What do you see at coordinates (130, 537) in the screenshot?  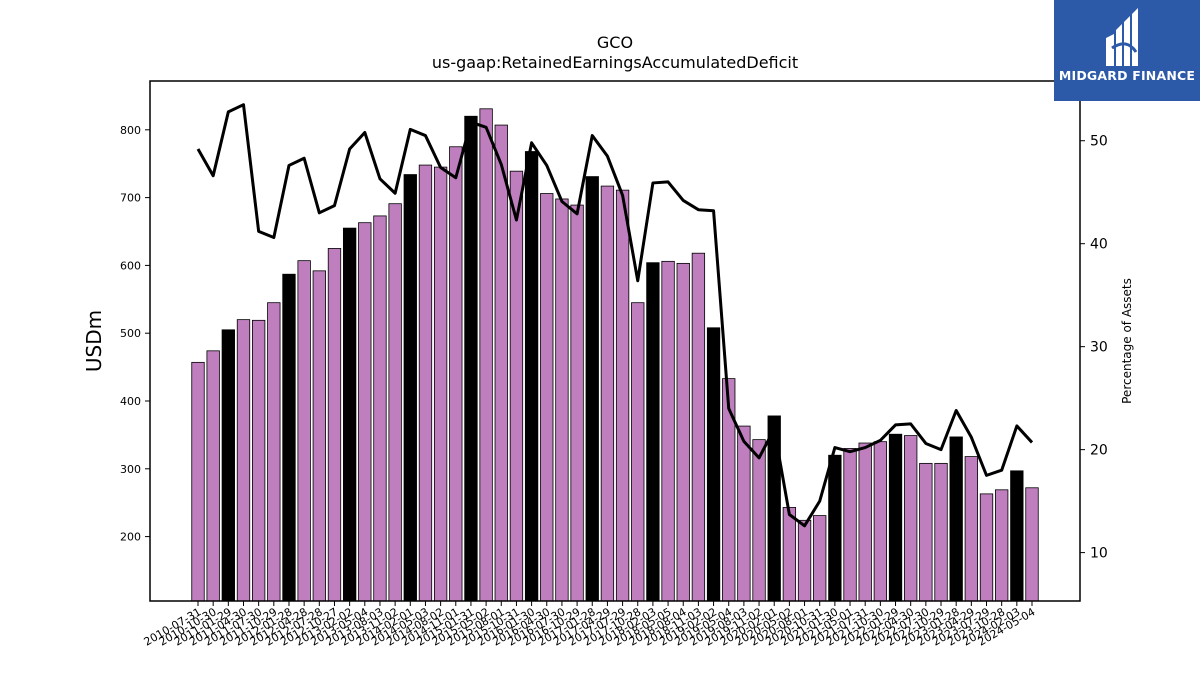 I see `y-tick-label: 200` at bounding box center [130, 537].